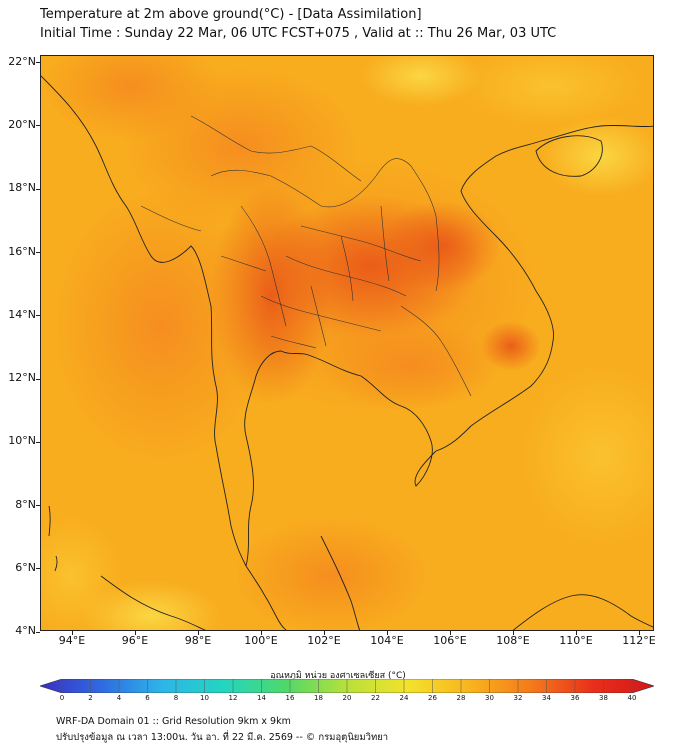  What do you see at coordinates (90, 698) in the screenshot?
I see `colorbar-tick-label: 2` at bounding box center [90, 698].